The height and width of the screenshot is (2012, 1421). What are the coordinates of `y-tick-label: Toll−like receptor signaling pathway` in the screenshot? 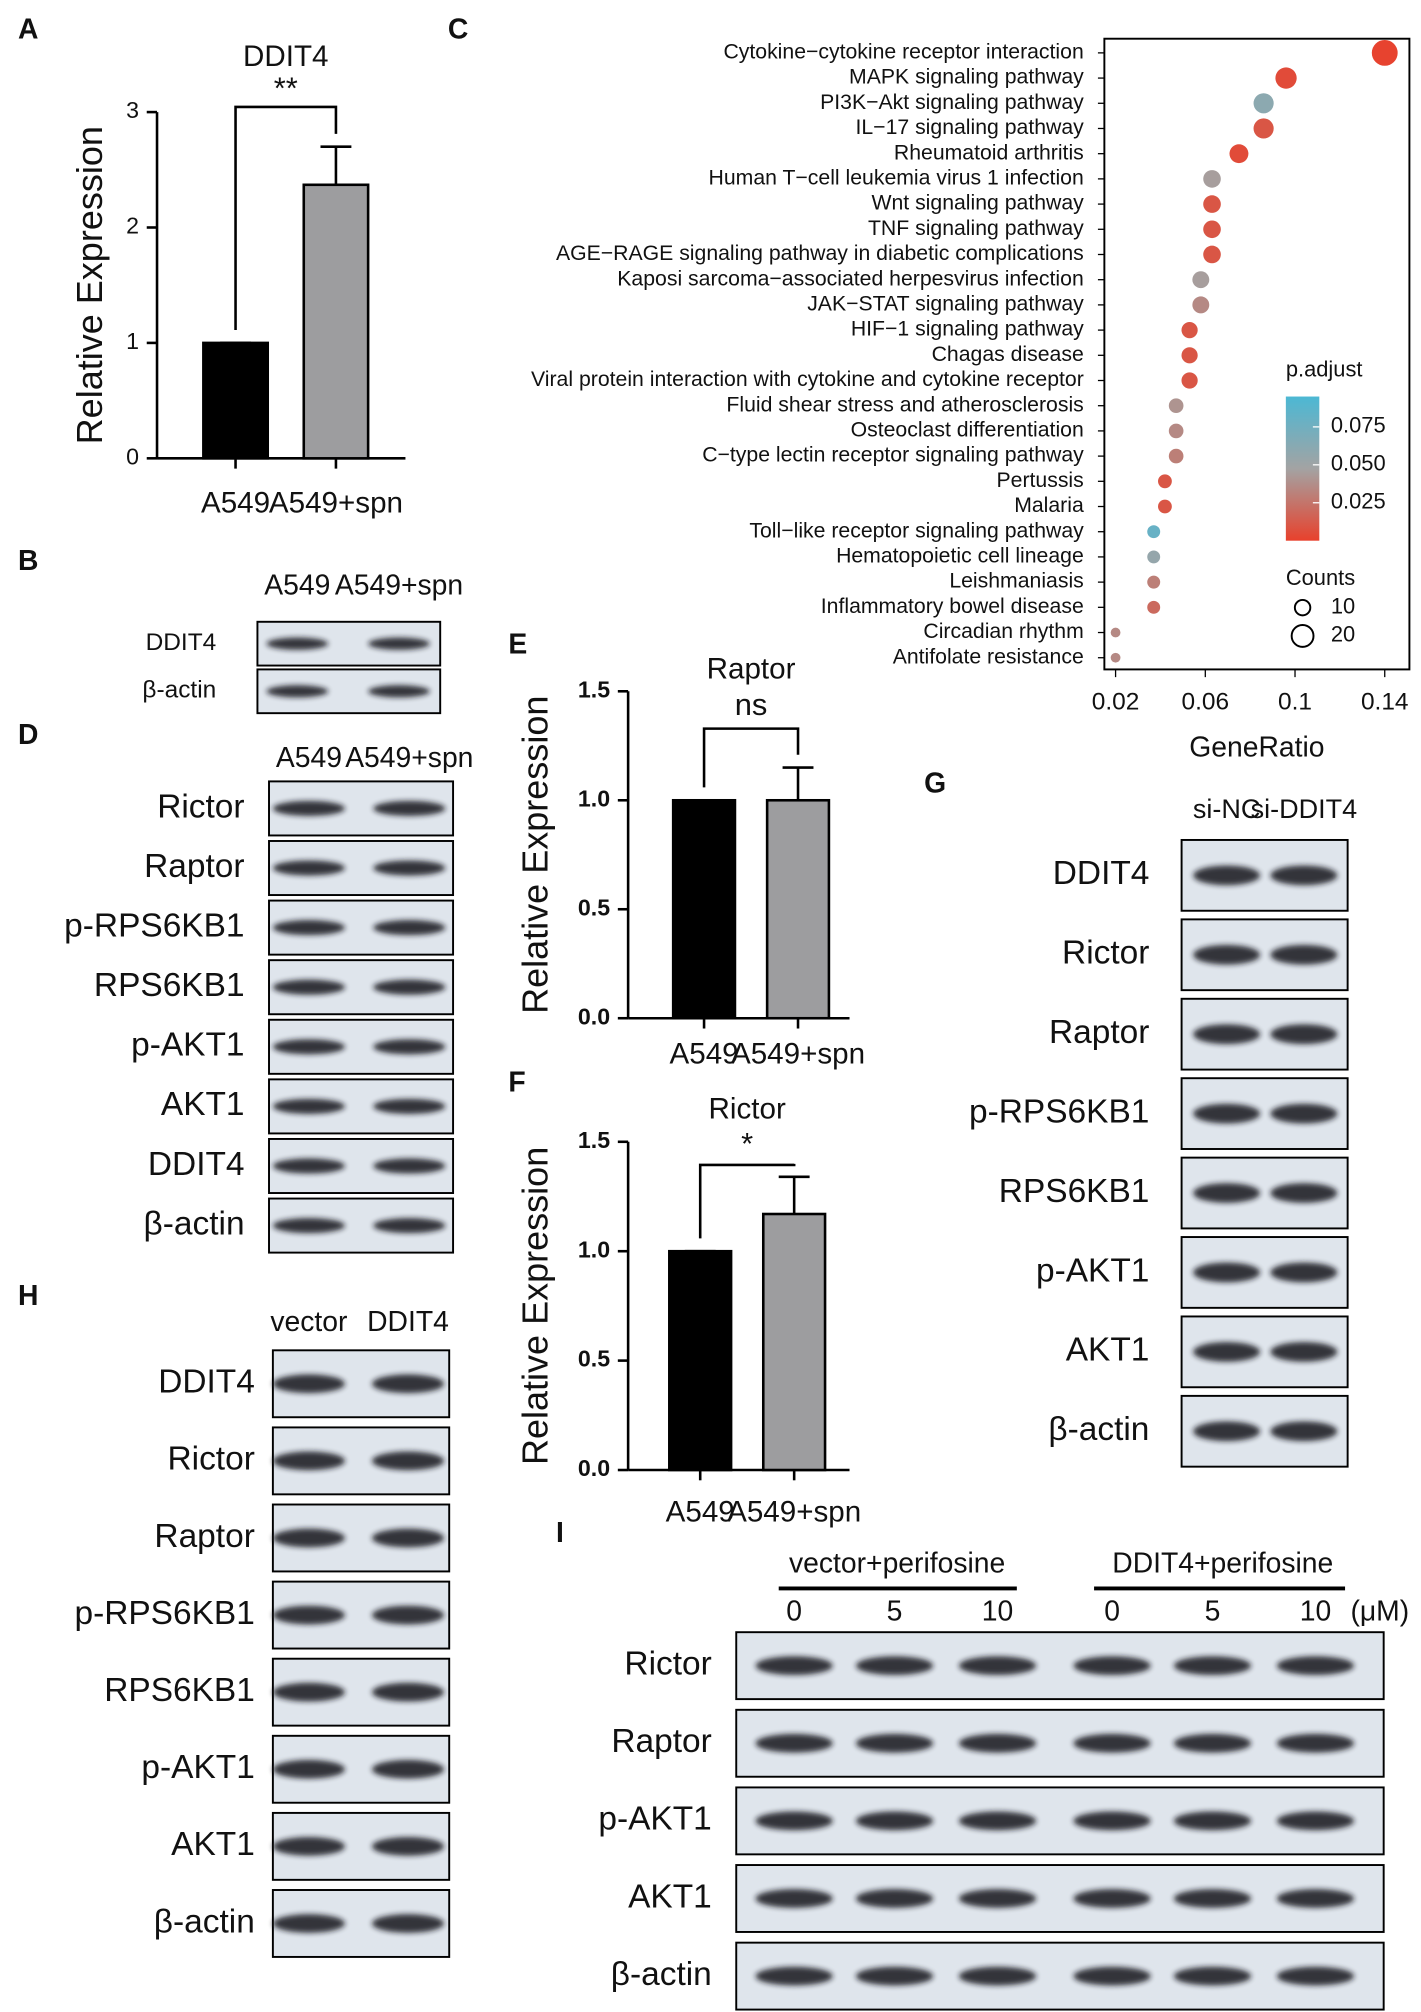 It's located at (916, 530).